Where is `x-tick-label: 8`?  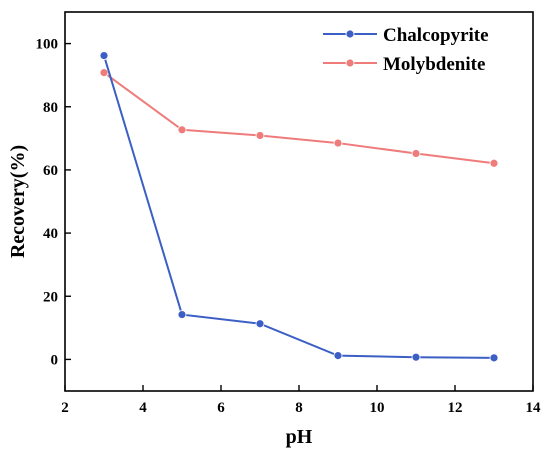 x-tick-label: 8 is located at coordinates (299, 408).